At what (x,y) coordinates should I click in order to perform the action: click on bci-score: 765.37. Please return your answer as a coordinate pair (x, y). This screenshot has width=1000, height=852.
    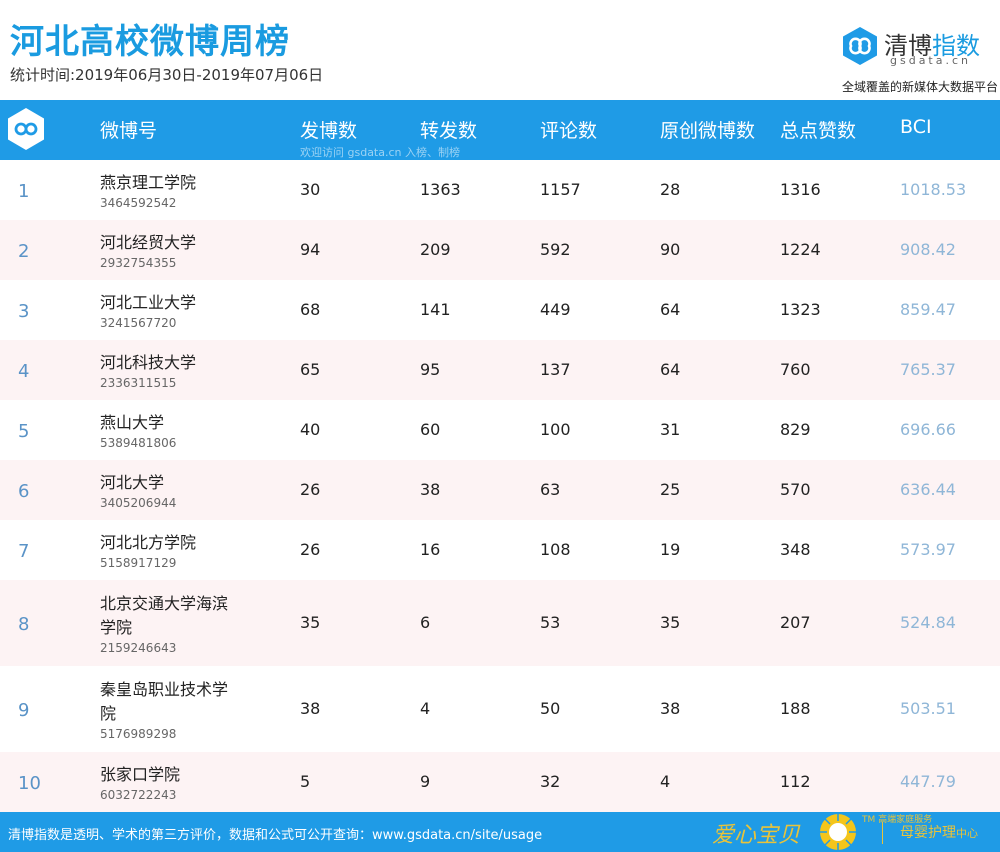
    Looking at the image, I should click on (928, 369).